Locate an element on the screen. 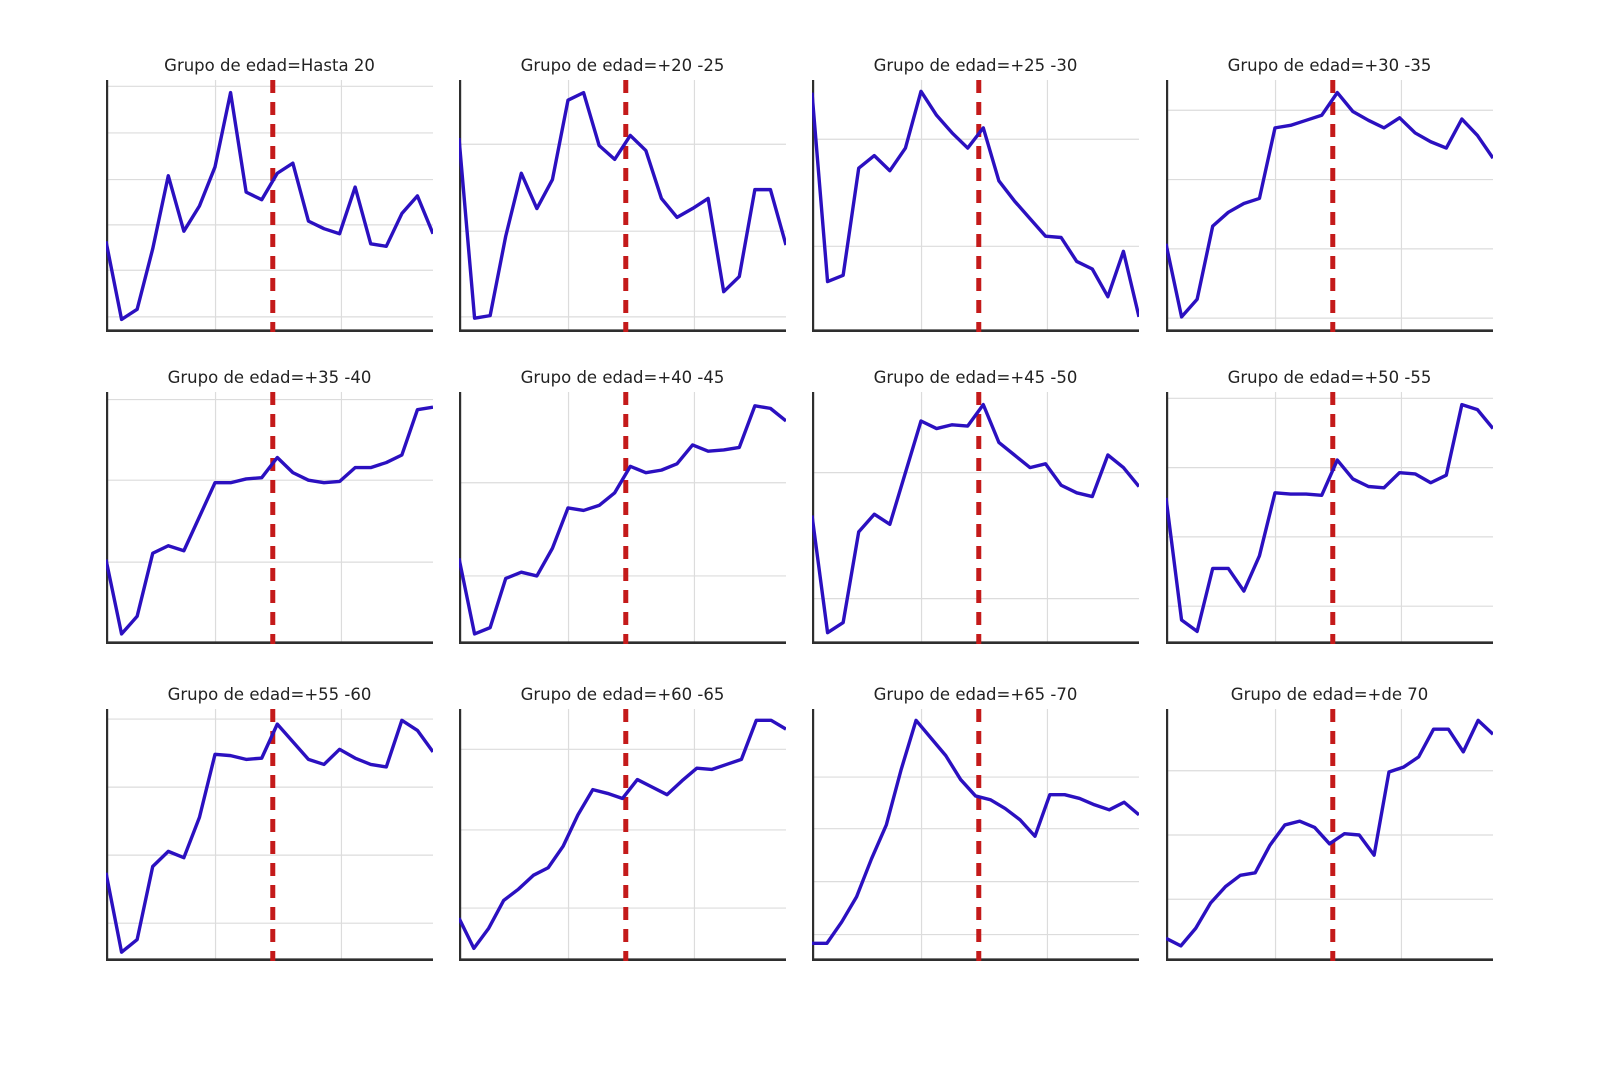 This screenshot has height=1067, width=1600. facet-chart-65-70: Grupo de edad=+65 -70 is located at coordinates (975, 821).